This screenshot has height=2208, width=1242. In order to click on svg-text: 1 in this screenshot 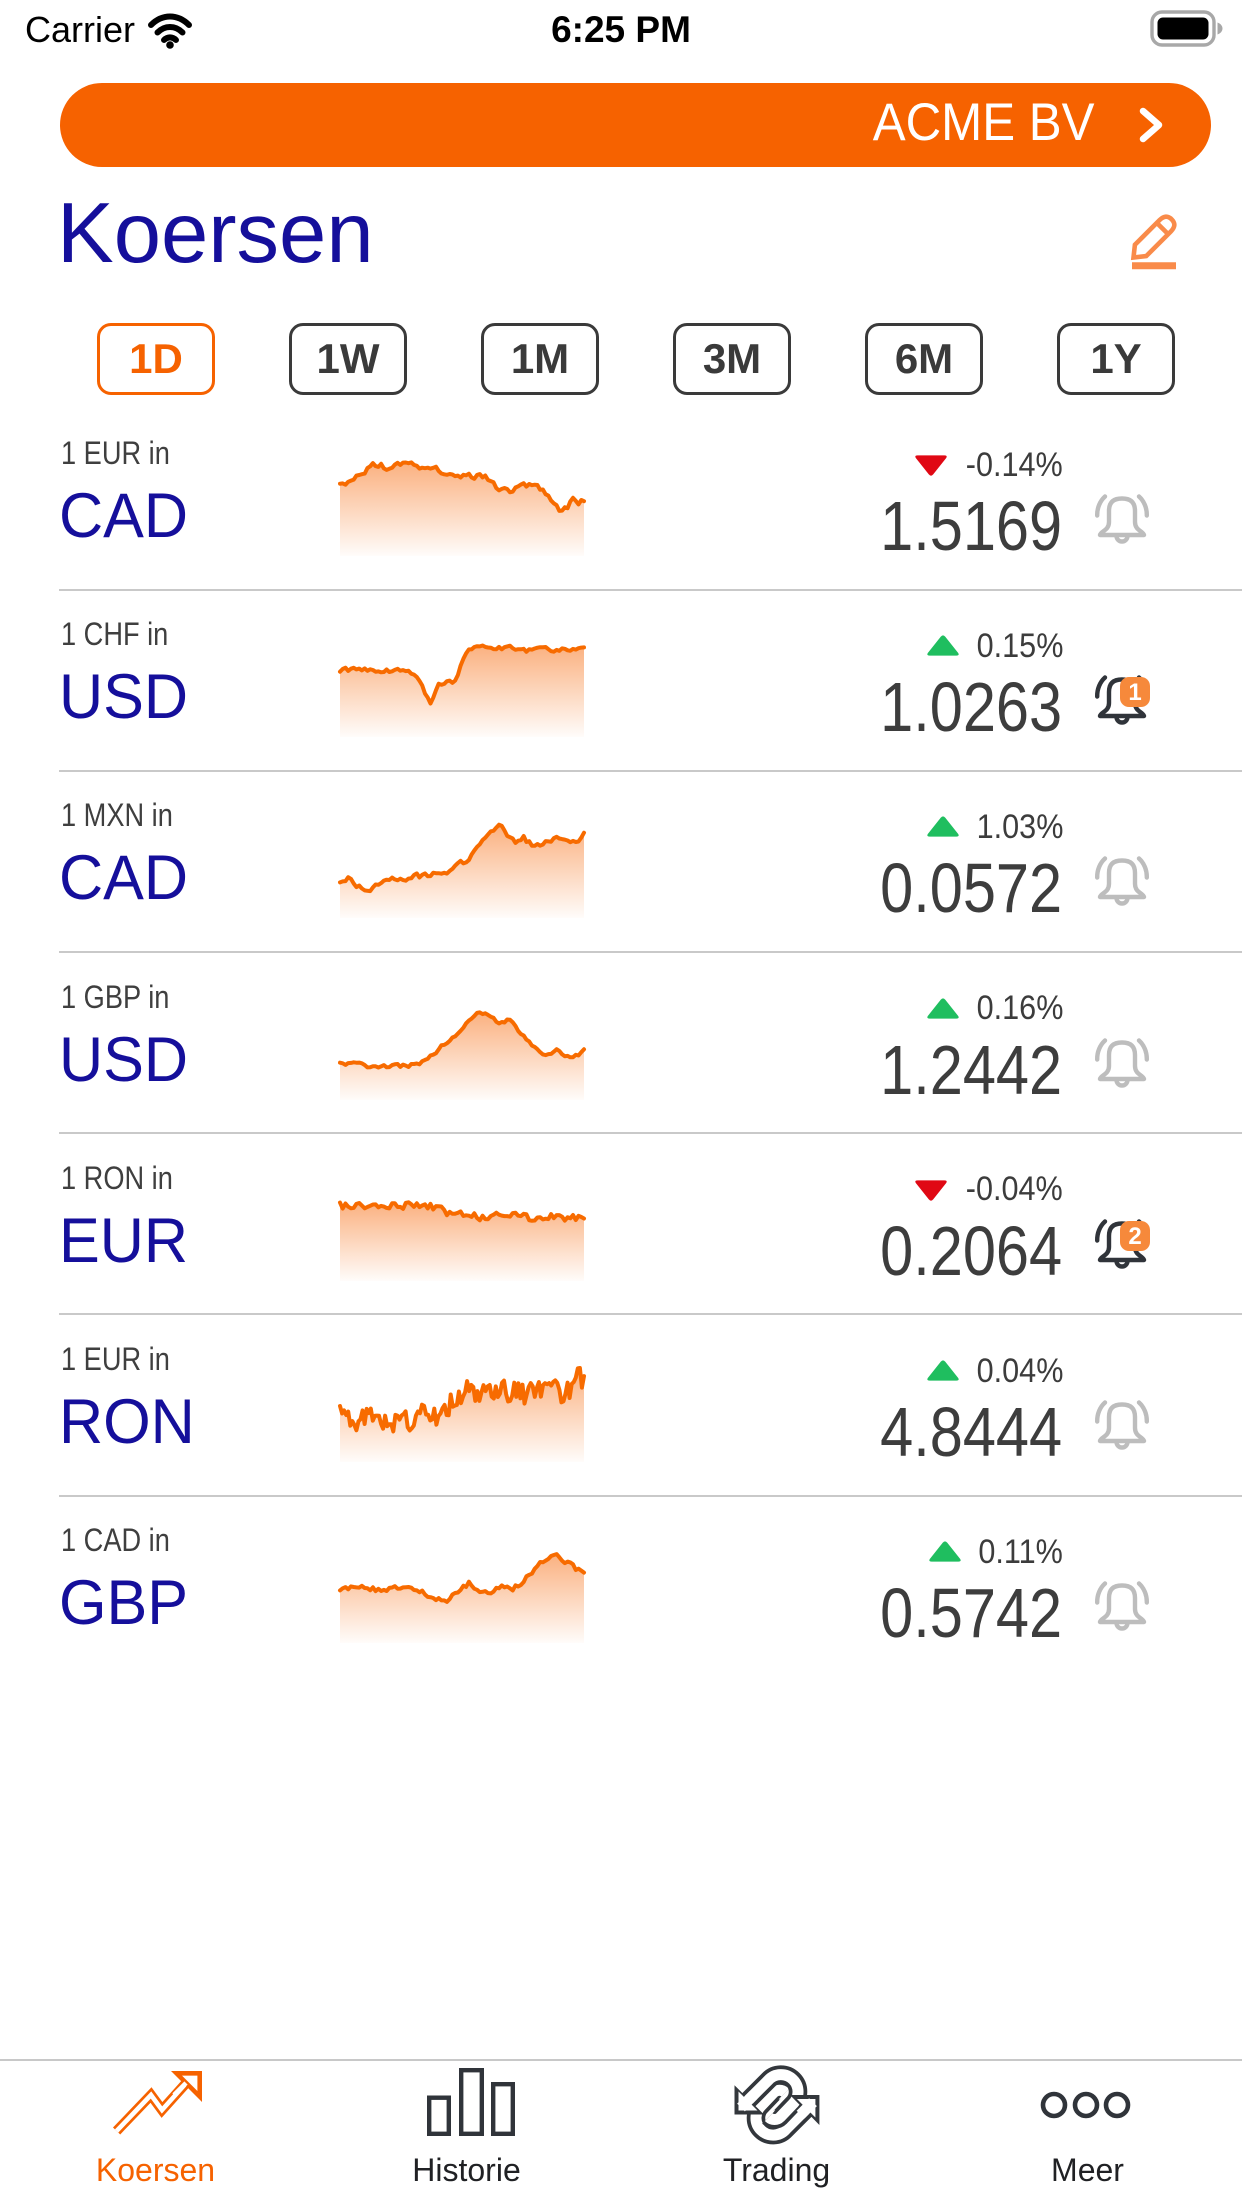, I will do `click(1134, 692)`.